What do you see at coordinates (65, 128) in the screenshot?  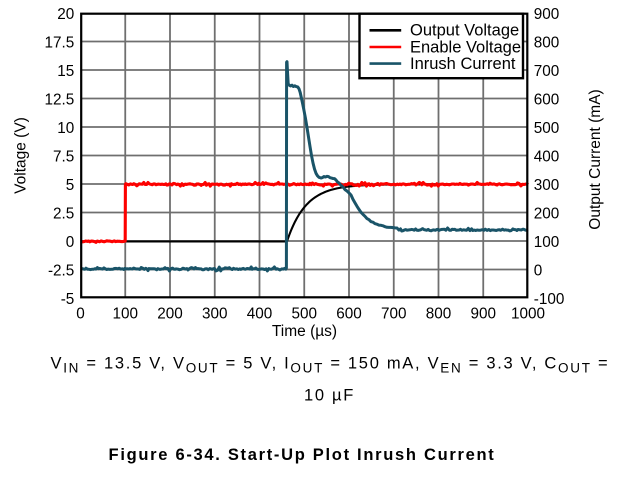 I see `svg-text: 10` at bounding box center [65, 128].